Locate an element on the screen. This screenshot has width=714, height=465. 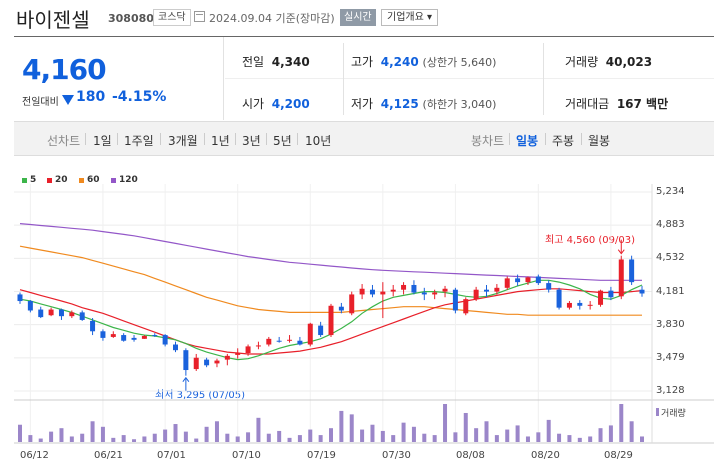
prev-label: 전일 is located at coordinates (253, 62).